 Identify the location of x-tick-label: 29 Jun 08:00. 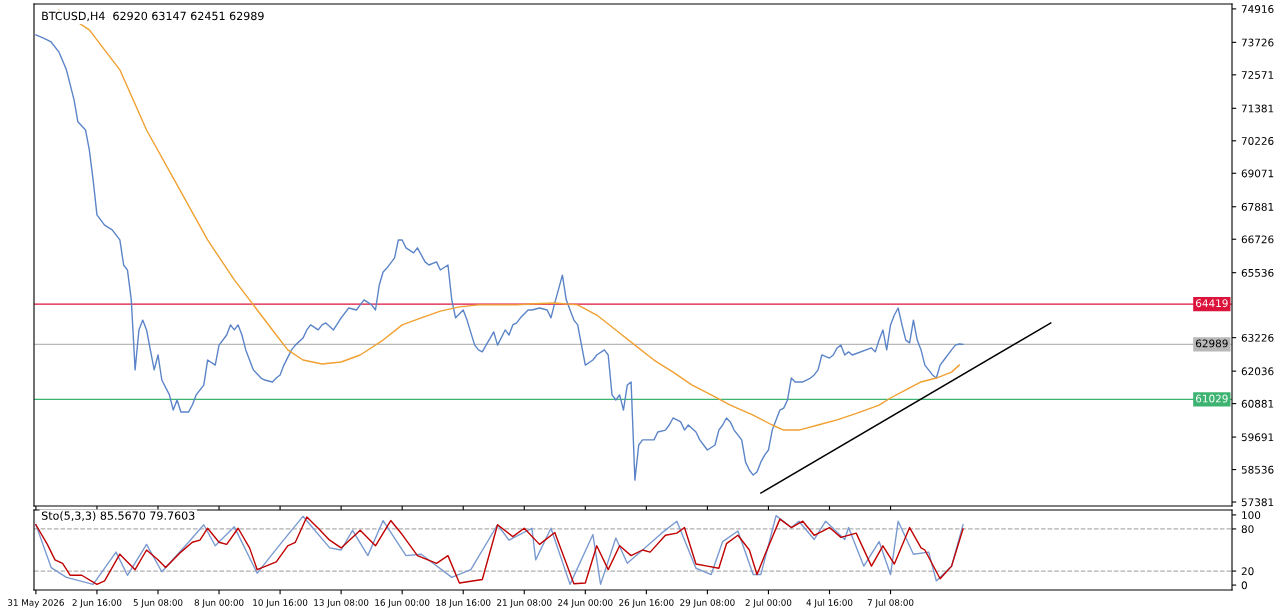
(707, 603).